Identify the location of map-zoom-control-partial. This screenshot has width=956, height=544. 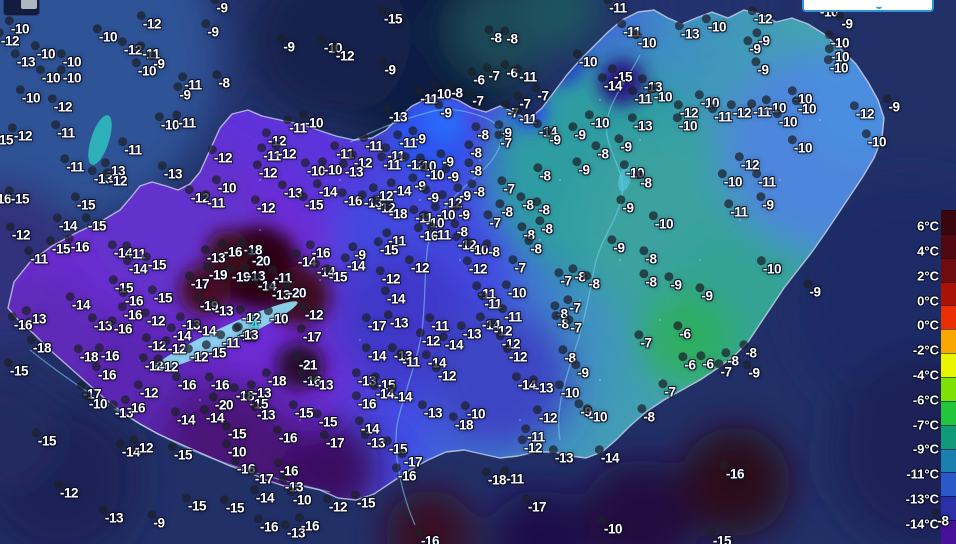
(21, 8).